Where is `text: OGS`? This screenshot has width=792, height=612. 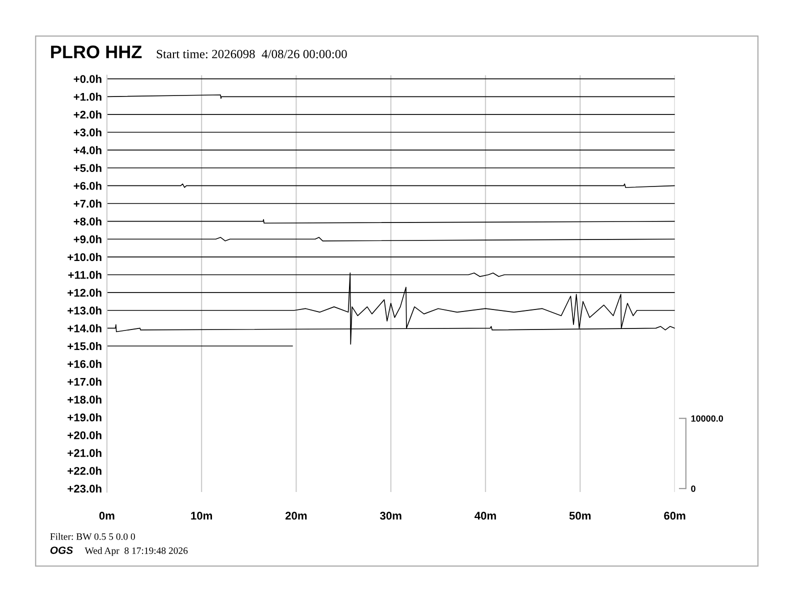 text: OGS is located at coordinates (61, 550).